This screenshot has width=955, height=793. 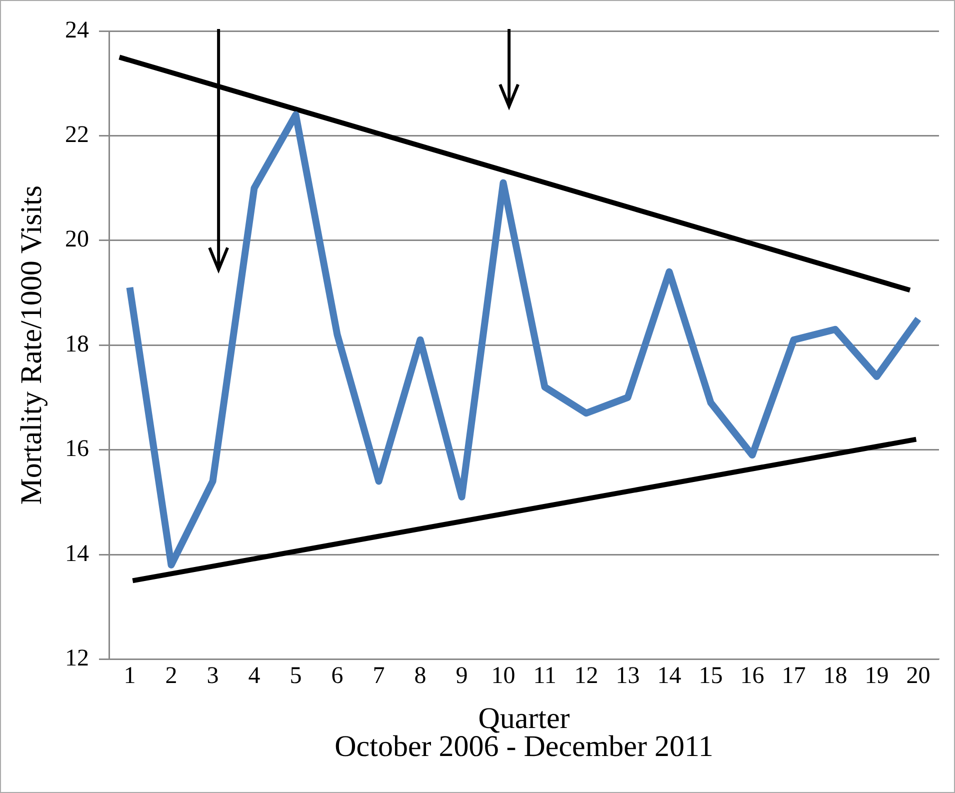 What do you see at coordinates (628, 675) in the screenshot?
I see `x-tick-label: 13` at bounding box center [628, 675].